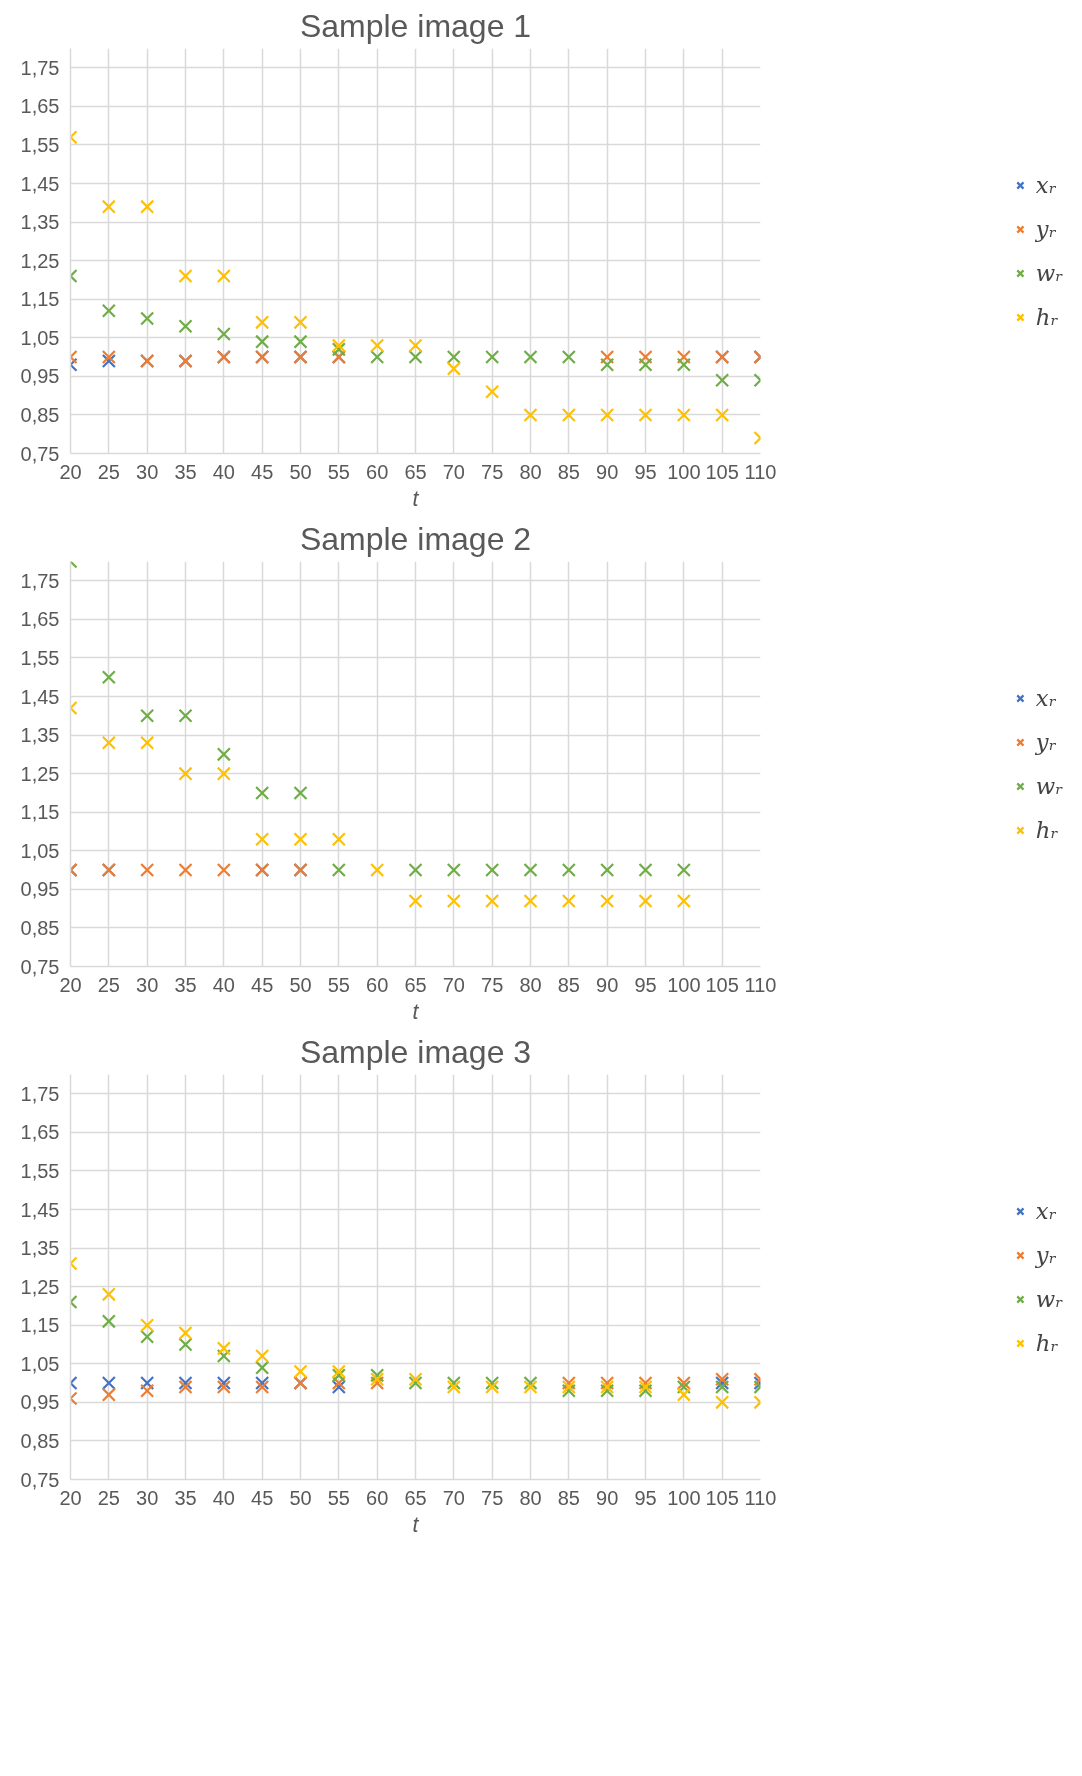 The height and width of the screenshot is (1776, 1082). I want to click on chart-title: Sample image 3, so click(415, 1051).